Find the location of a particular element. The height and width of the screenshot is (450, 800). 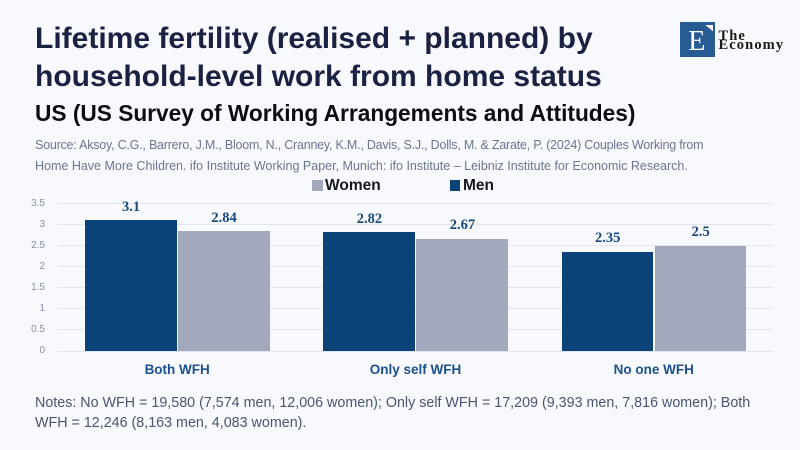

svg-text: E is located at coordinates (696, 41).